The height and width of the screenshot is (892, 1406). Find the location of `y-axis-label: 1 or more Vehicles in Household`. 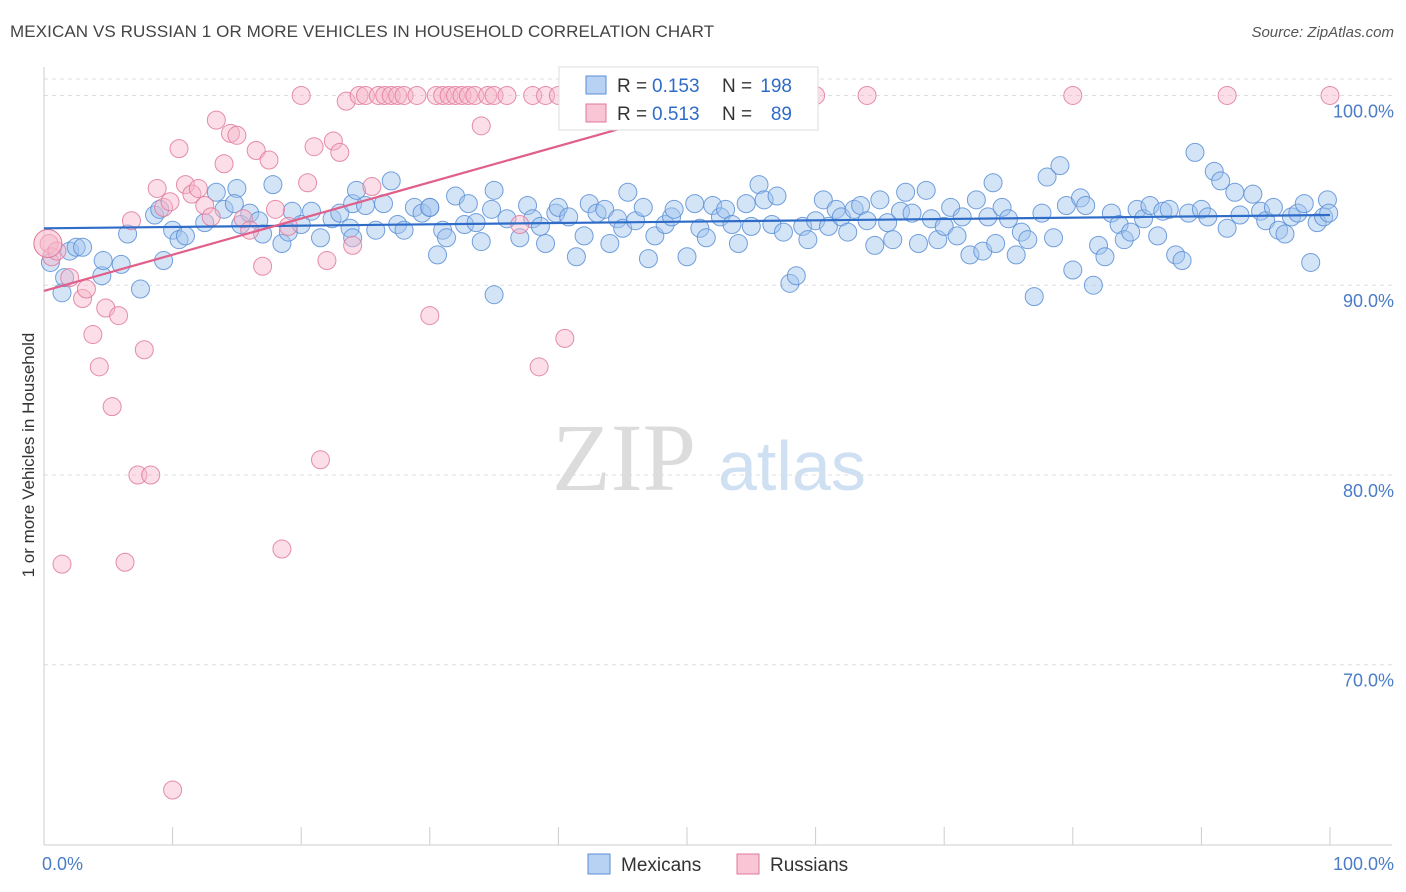

y-axis-label: 1 or more Vehicles in Household is located at coordinates (28, 455).